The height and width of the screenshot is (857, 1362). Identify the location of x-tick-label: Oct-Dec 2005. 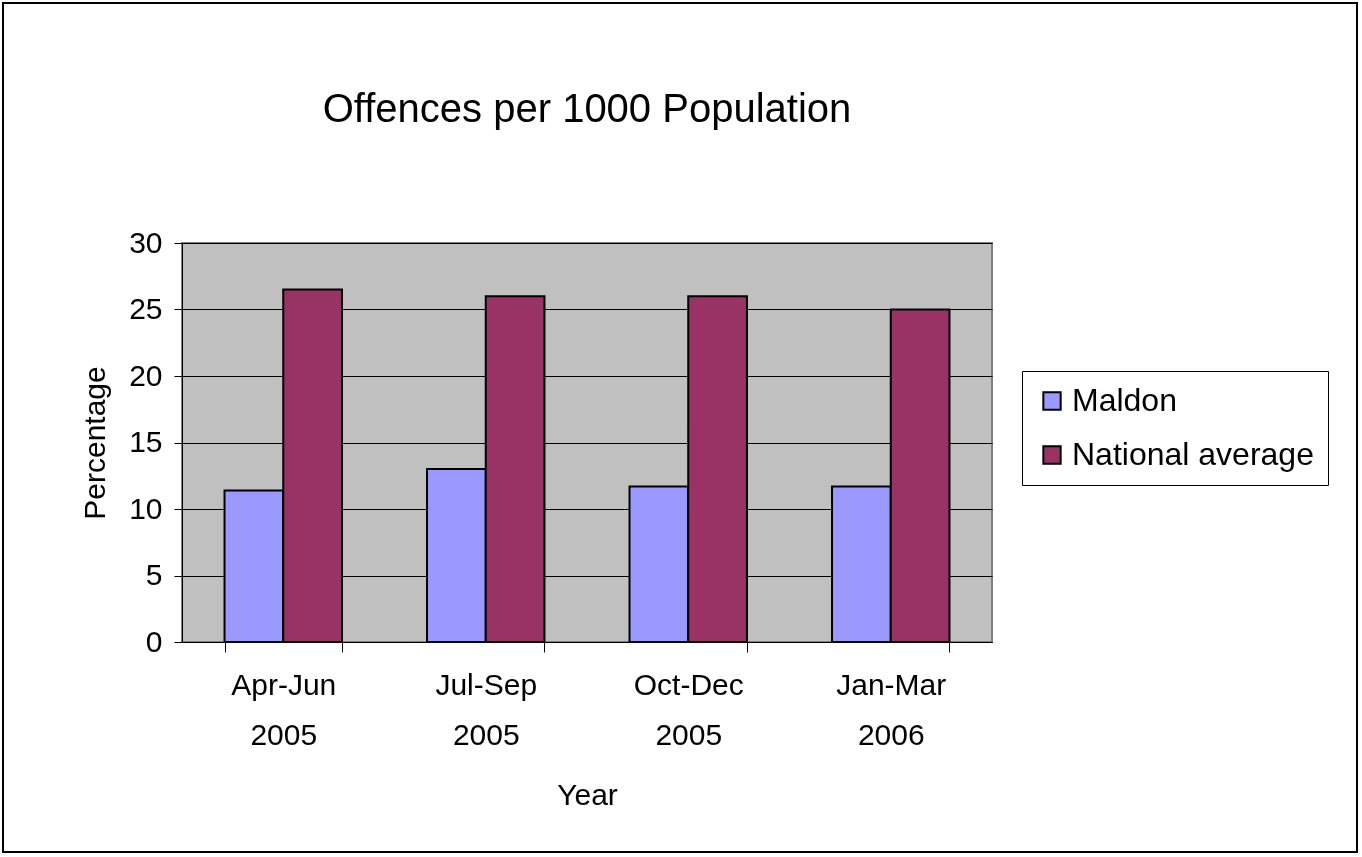
(688, 709).